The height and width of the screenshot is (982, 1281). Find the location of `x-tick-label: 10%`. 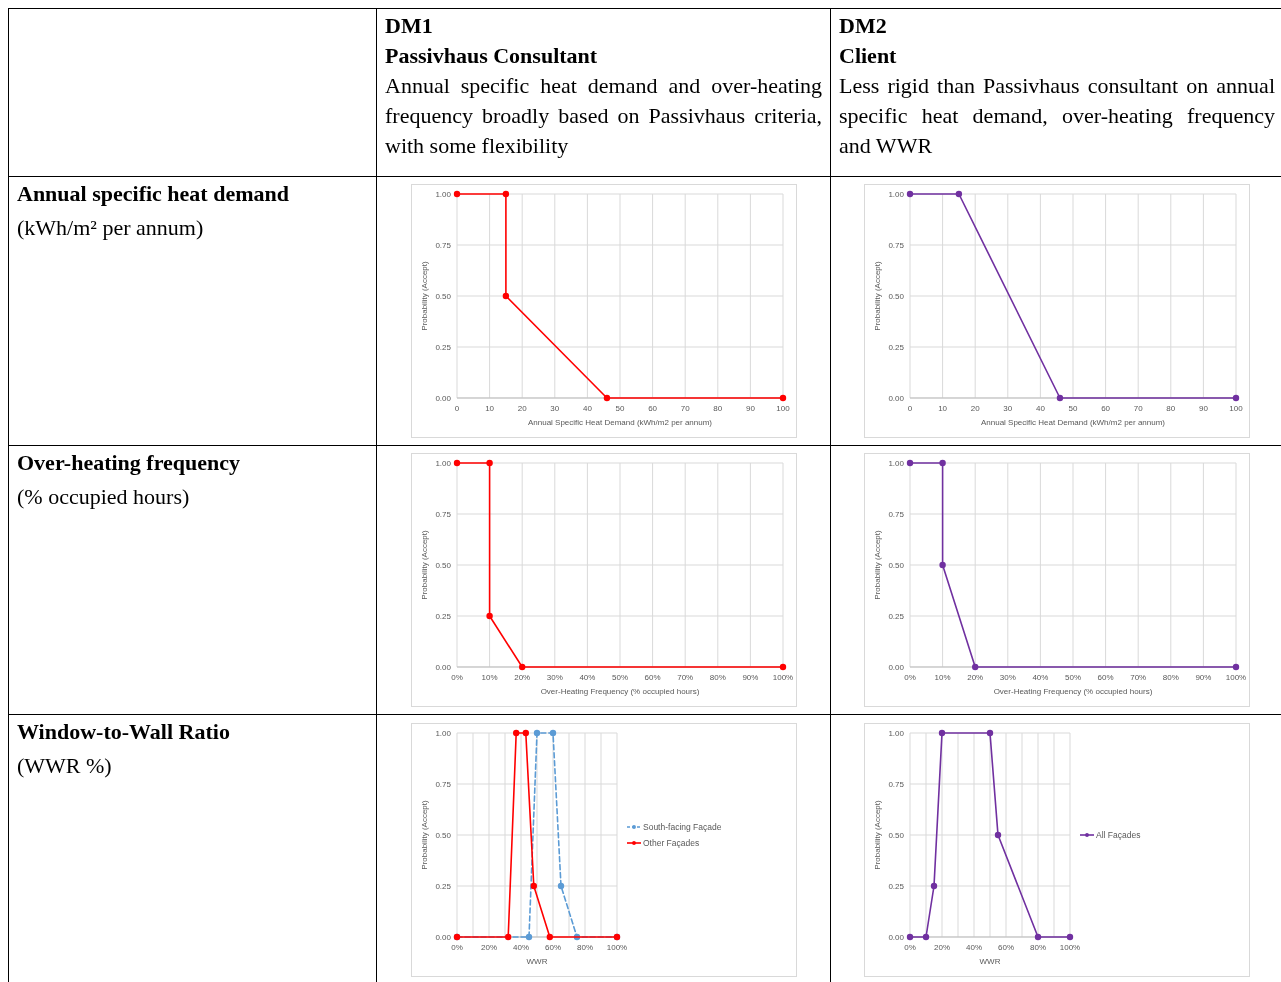

x-tick-label: 10% is located at coordinates (942, 677).